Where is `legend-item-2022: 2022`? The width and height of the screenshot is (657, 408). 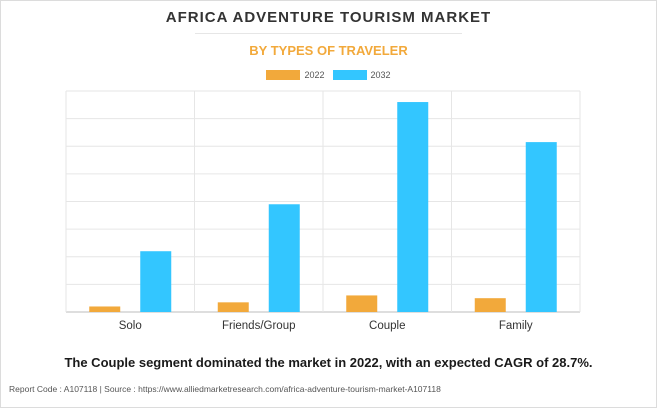
legend-item-2022: 2022 is located at coordinates (295, 75).